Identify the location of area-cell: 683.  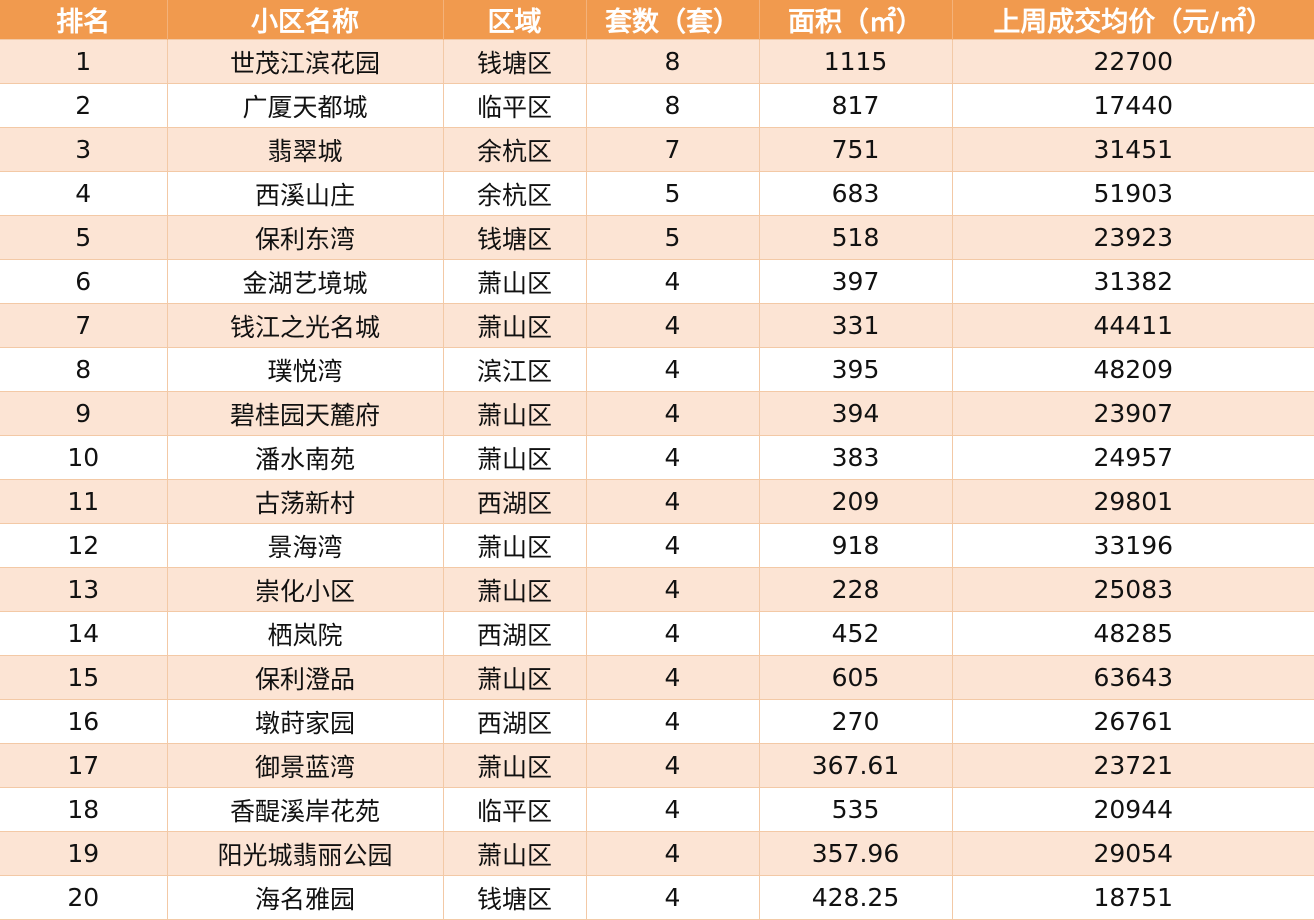
(856, 193).